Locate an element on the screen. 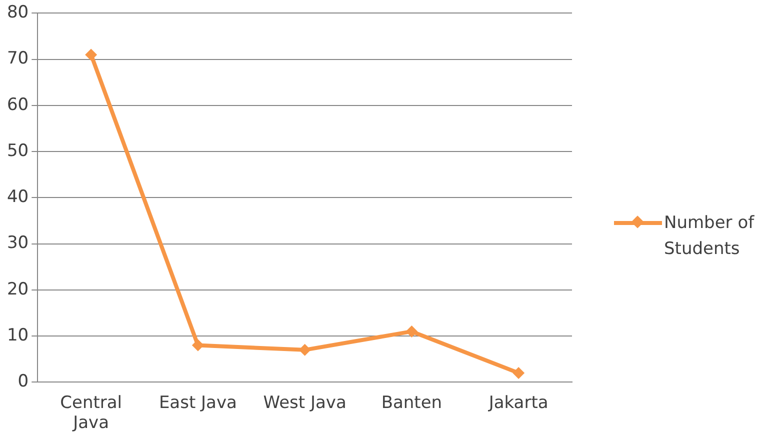 This screenshot has height=437, width=758. y-tick-label: 60 is located at coordinates (17, 104).